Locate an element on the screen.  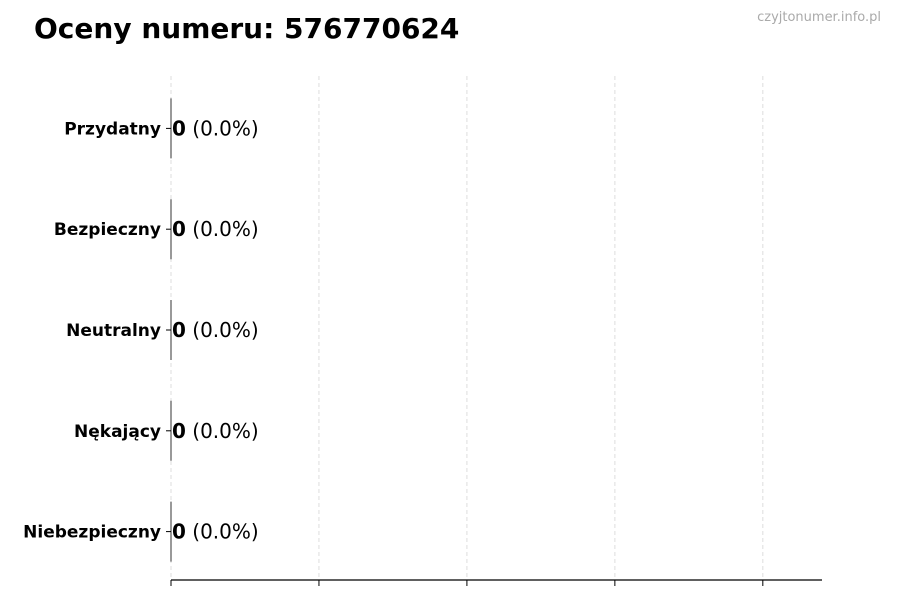
y-tick-label: Przydatny is located at coordinates (112, 129).